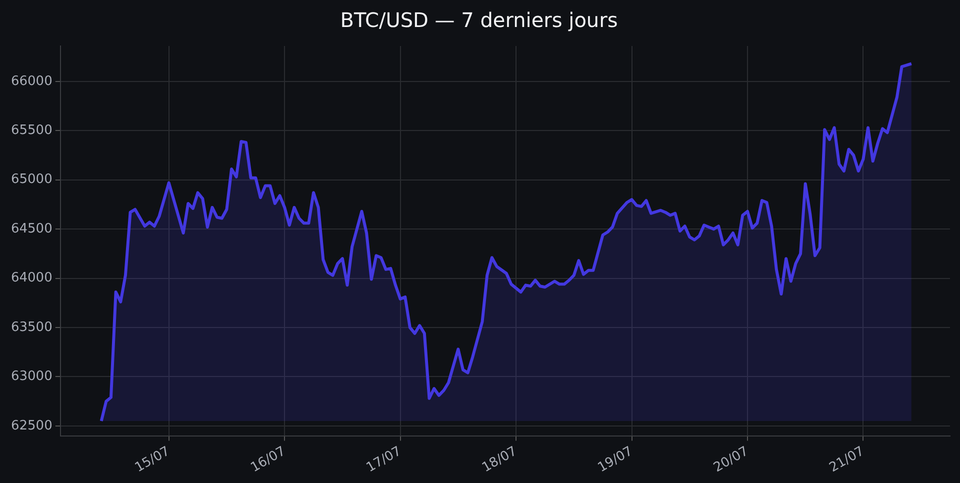 The width and height of the screenshot is (960, 483). What do you see at coordinates (31, 327) in the screenshot?
I see `y-tick-label: 63500` at bounding box center [31, 327].